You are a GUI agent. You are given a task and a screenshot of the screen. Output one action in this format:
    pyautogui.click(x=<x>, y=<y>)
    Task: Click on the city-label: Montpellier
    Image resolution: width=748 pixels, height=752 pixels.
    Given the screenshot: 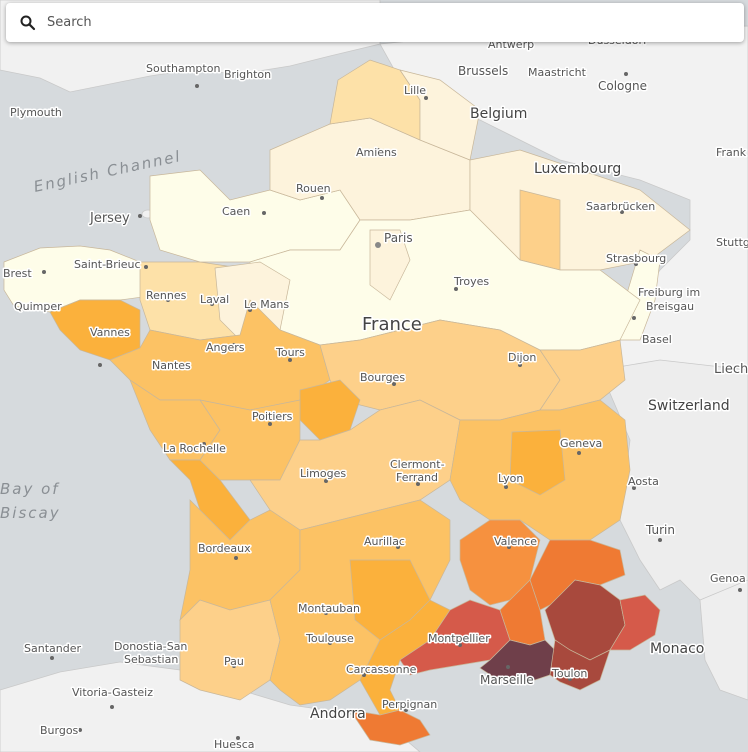 What is the action you would take?
    pyautogui.click(x=459, y=638)
    